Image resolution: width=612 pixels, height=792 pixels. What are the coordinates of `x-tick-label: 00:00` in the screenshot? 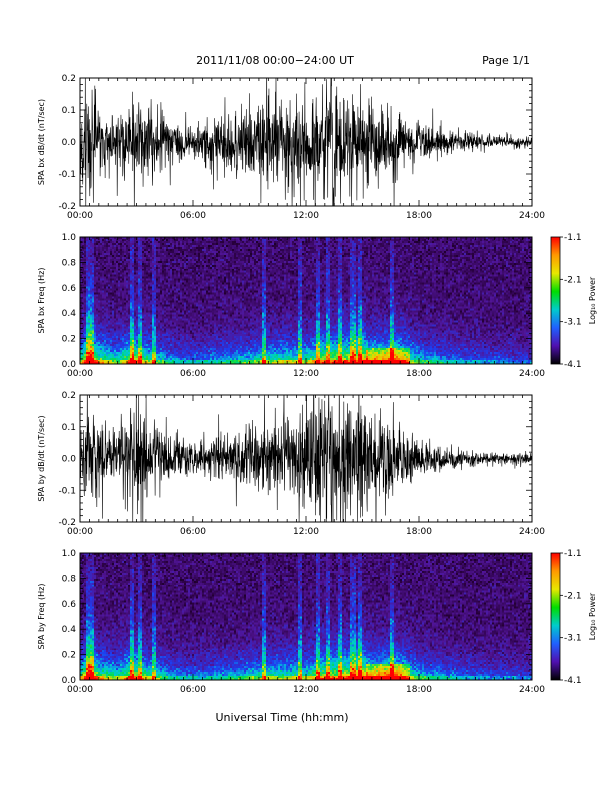 It's located at (80, 216).